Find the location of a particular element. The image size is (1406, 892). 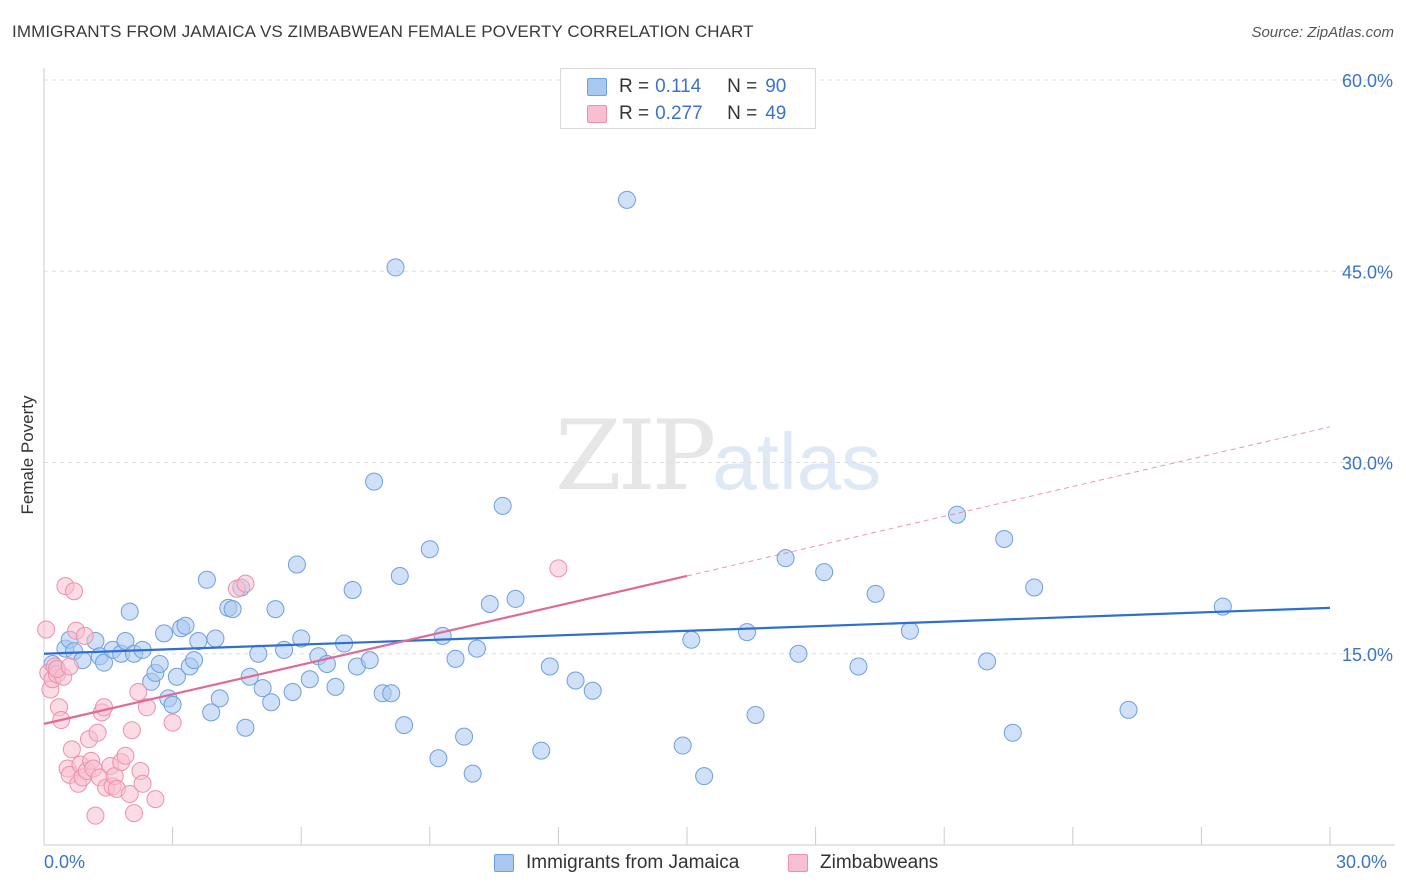

series-legend-zimbabweans: Zimbabweans is located at coordinates (863, 863).